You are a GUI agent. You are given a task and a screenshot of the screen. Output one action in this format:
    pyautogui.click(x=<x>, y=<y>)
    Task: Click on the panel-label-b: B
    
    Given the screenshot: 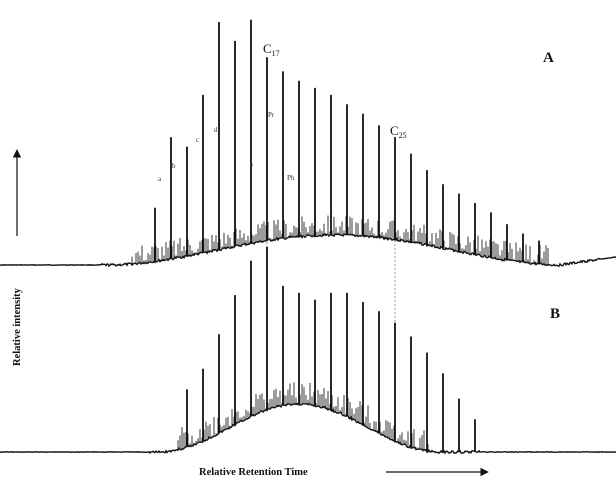 What is the action you would take?
    pyautogui.click(x=555, y=314)
    